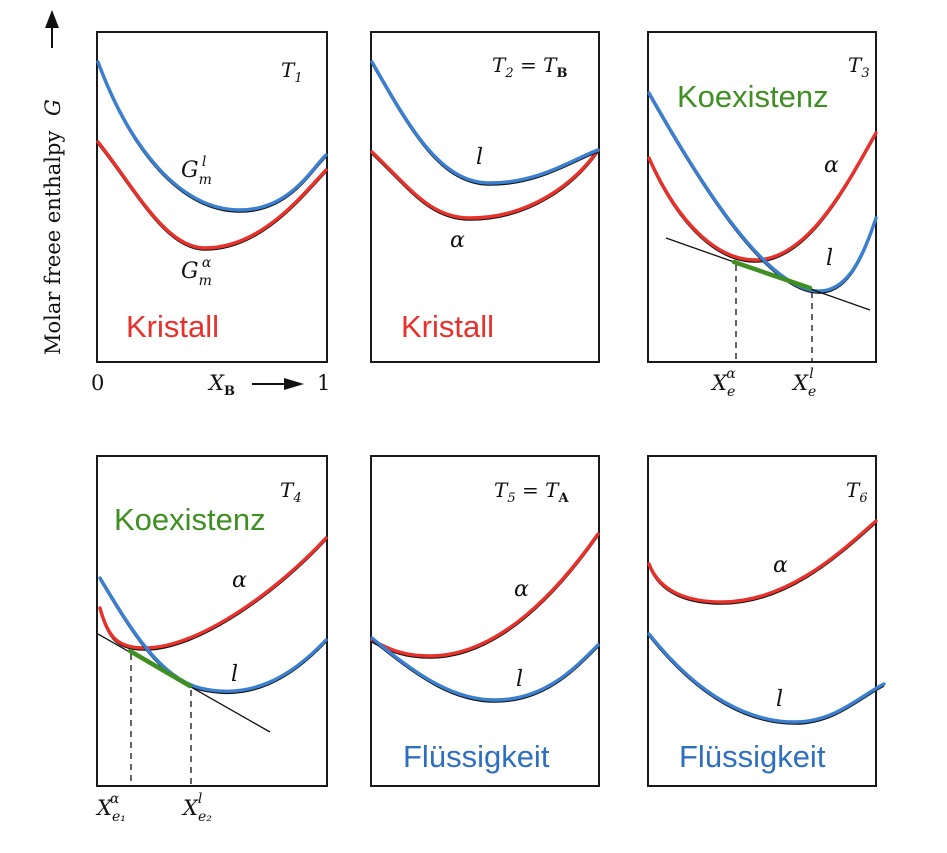  I want to click on temperature-subscript: 5, so click(511, 498).